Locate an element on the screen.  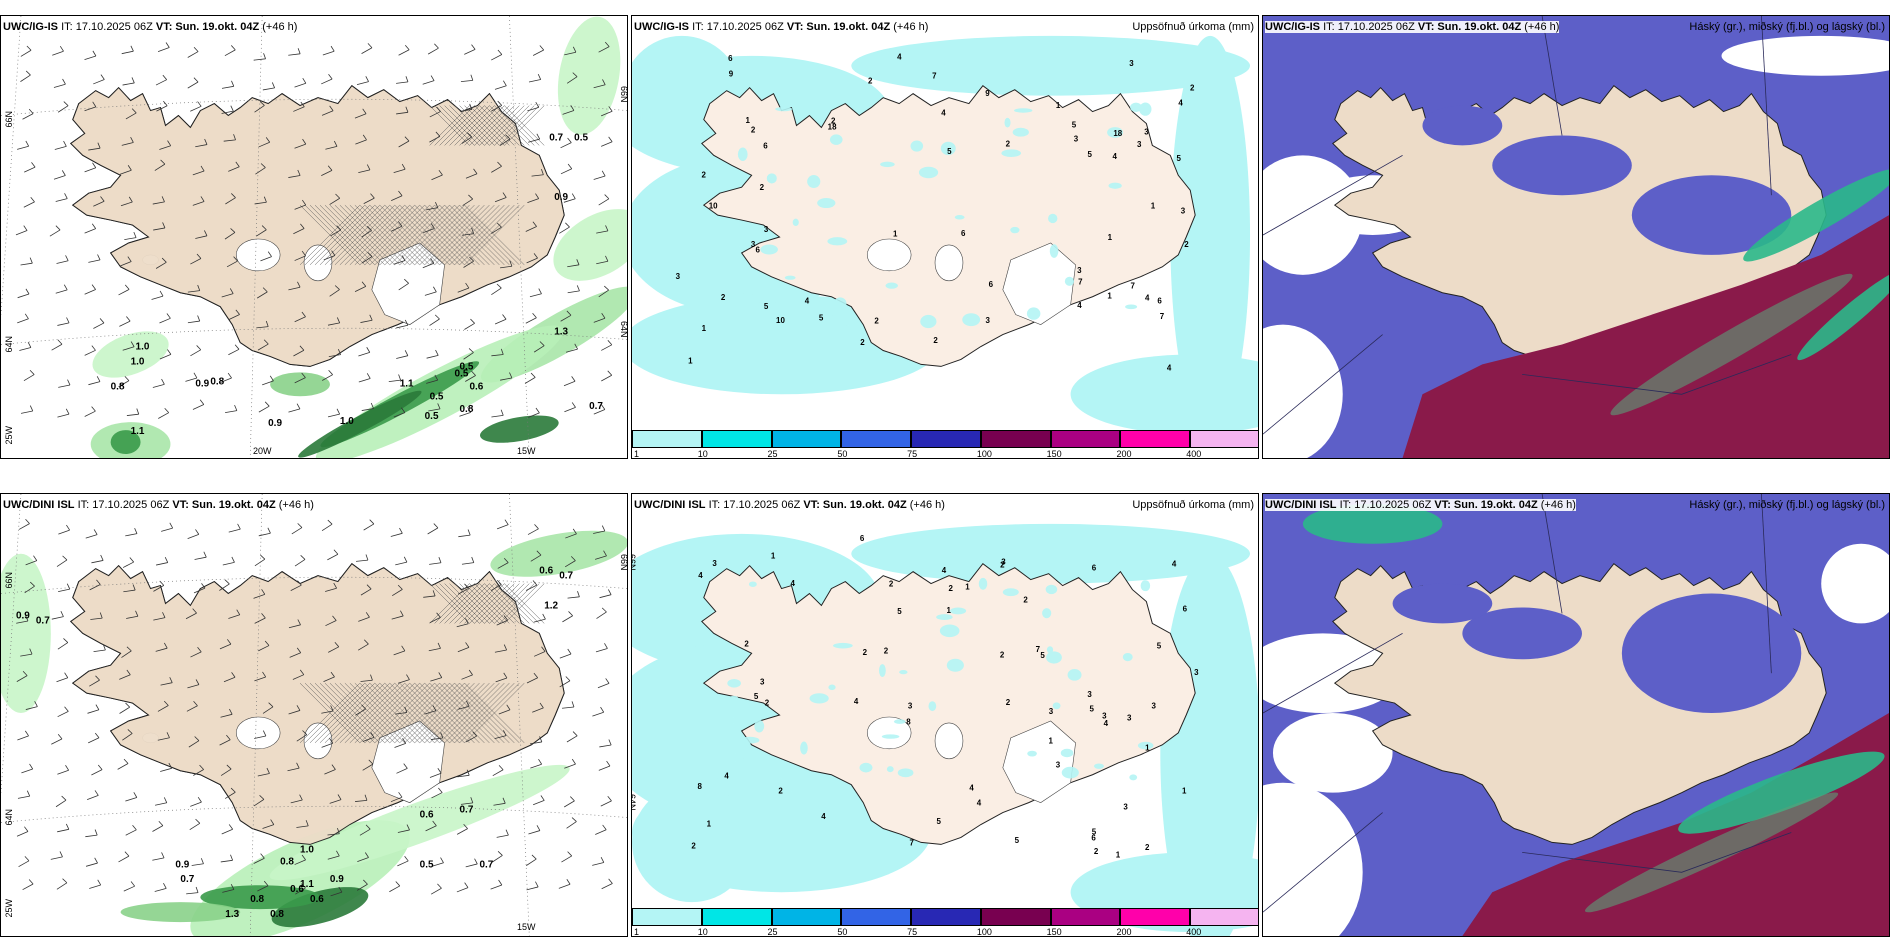
value-label: 1.1 is located at coordinates (138, 431).